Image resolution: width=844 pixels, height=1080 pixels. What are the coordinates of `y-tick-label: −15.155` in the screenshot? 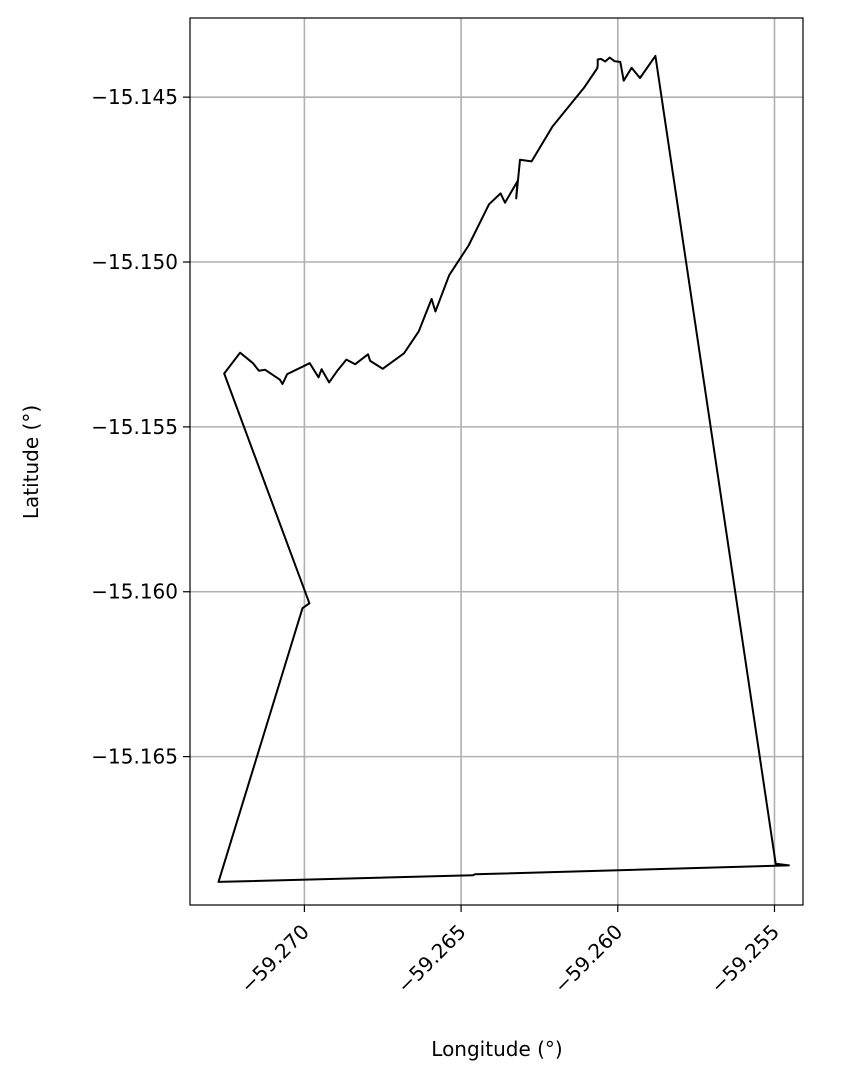 It's located at (134, 427).